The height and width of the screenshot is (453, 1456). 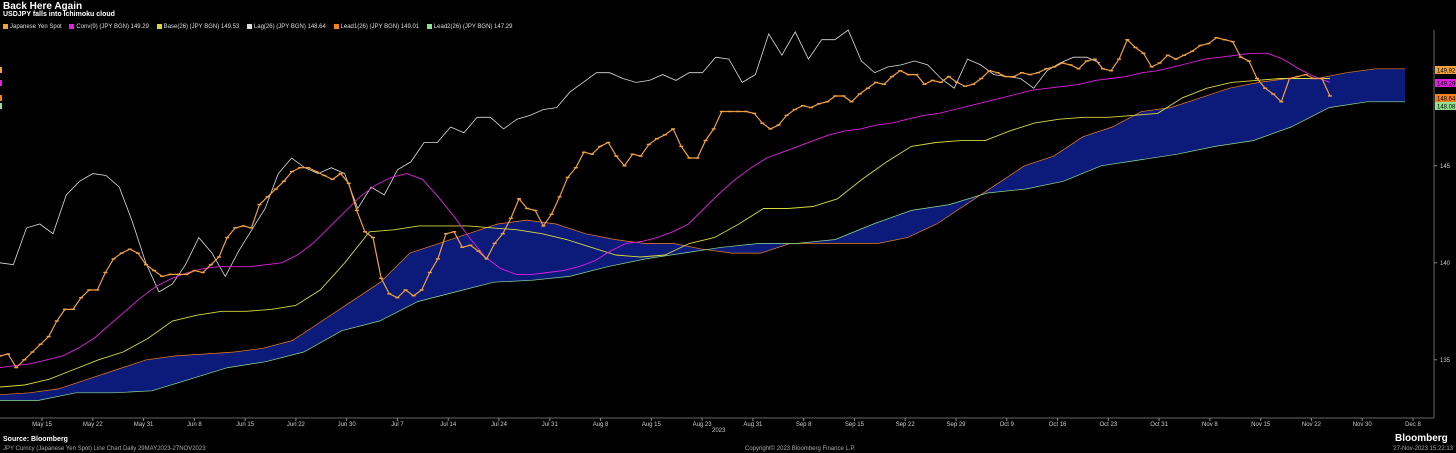 I want to click on x-tick-label: Oct 31, so click(x=1159, y=425).